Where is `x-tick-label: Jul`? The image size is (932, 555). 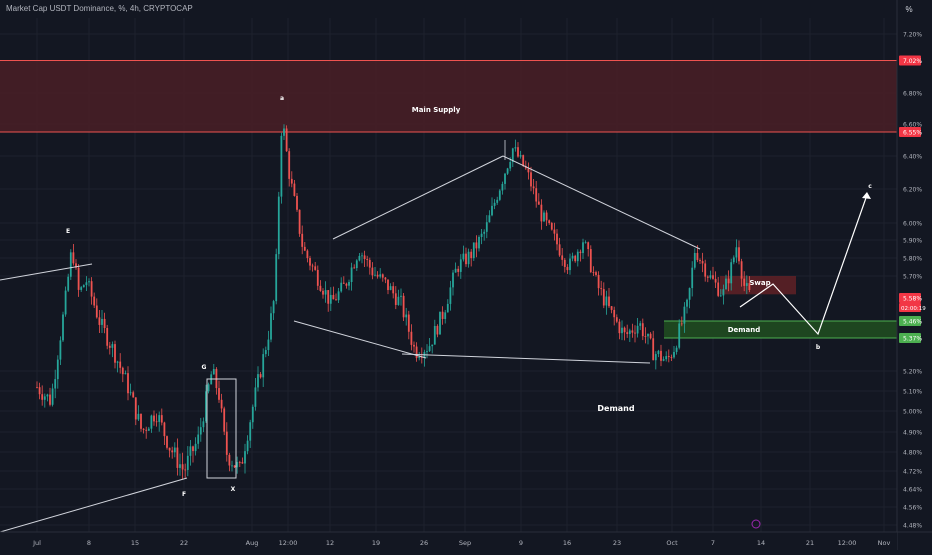 x-tick-label: Jul is located at coordinates (36, 543).